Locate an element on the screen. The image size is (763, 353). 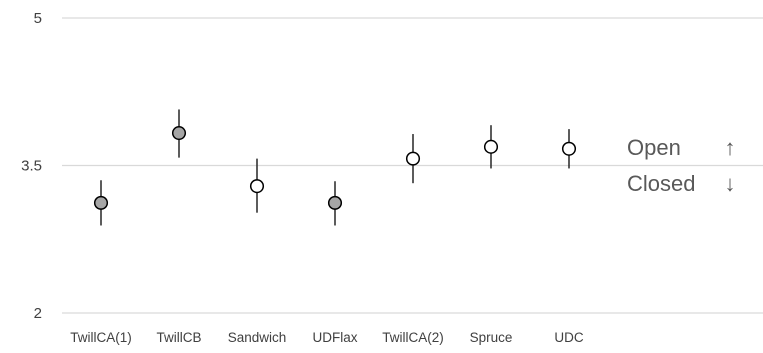
x-category-label: TwillCB is located at coordinates (178, 337).